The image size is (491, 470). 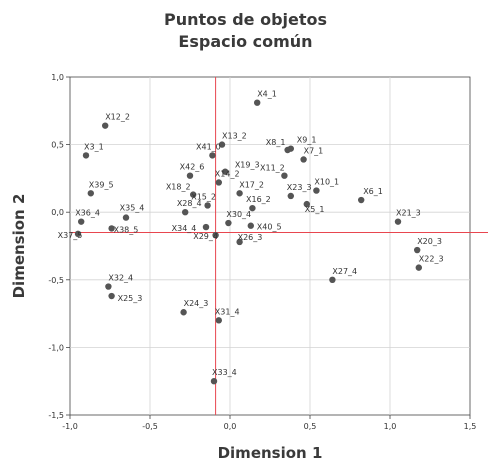 I want to click on point-label: X6_1, so click(x=373, y=191).